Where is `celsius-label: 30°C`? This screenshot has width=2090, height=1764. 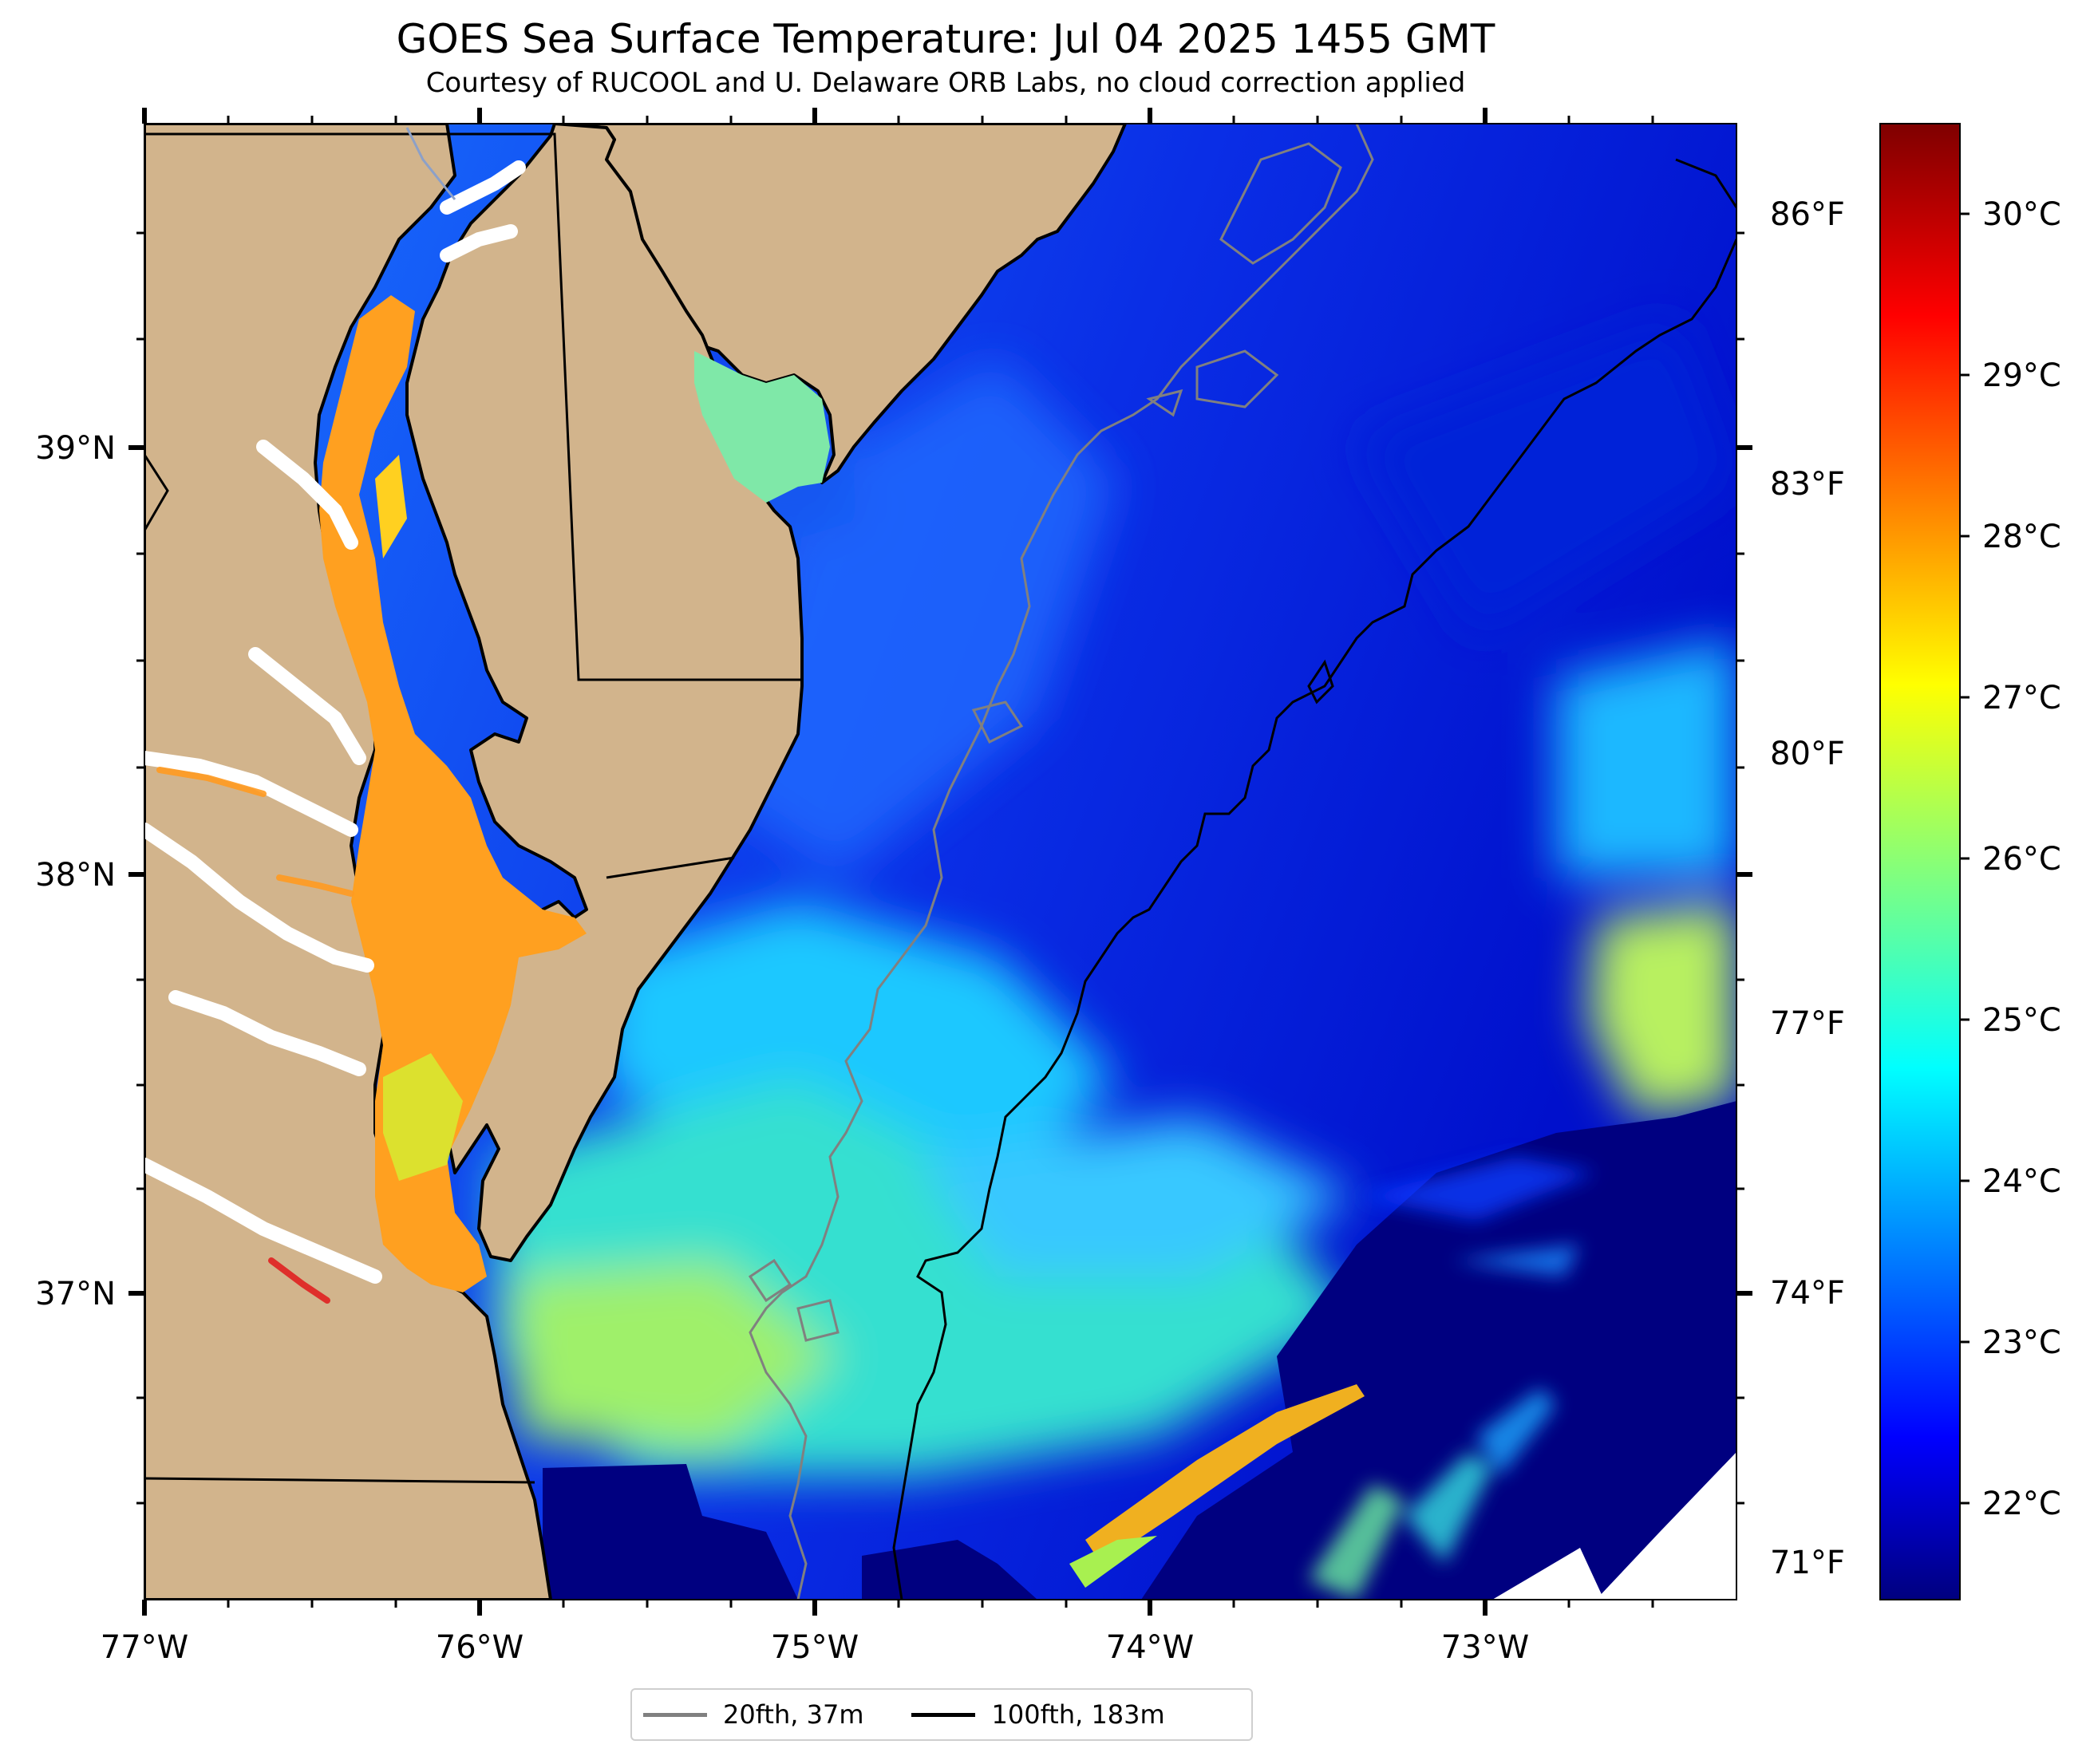
celsius-label: 30°C is located at coordinates (2021, 214).